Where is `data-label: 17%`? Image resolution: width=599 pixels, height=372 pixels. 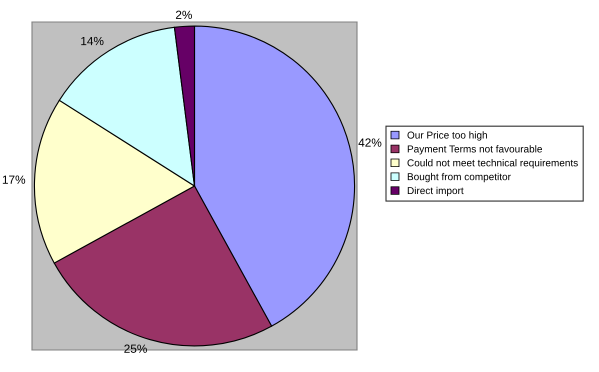 data-label: 17% is located at coordinates (14, 180).